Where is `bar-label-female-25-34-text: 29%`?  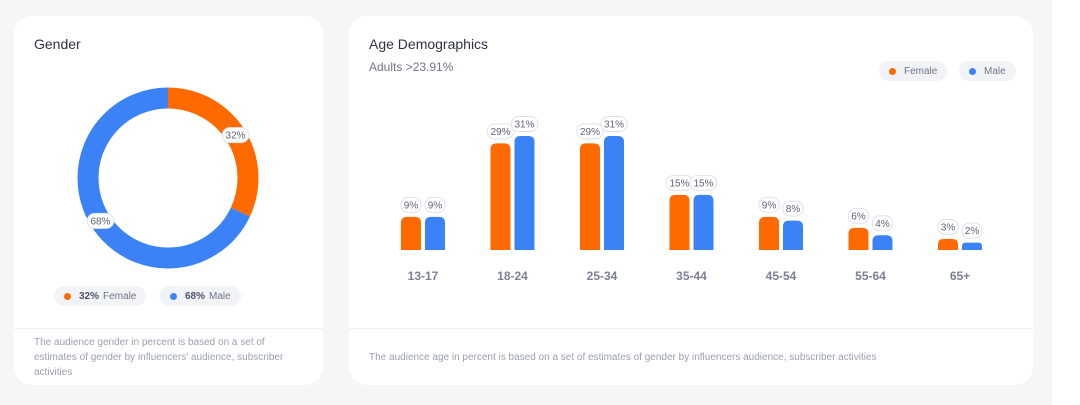 bar-label-female-25-34-text: 29% is located at coordinates (590, 132).